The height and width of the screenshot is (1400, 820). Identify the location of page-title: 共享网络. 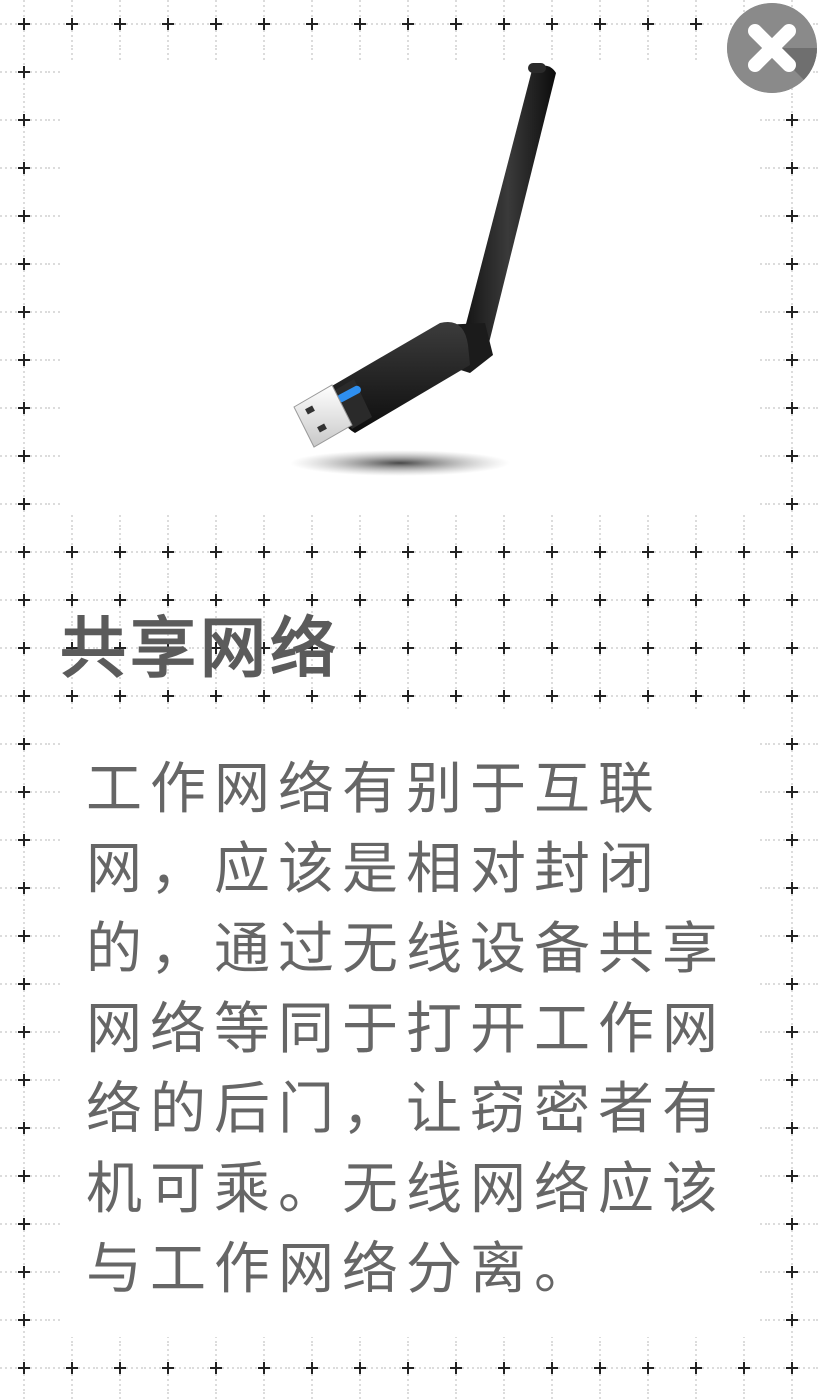
(200, 648).